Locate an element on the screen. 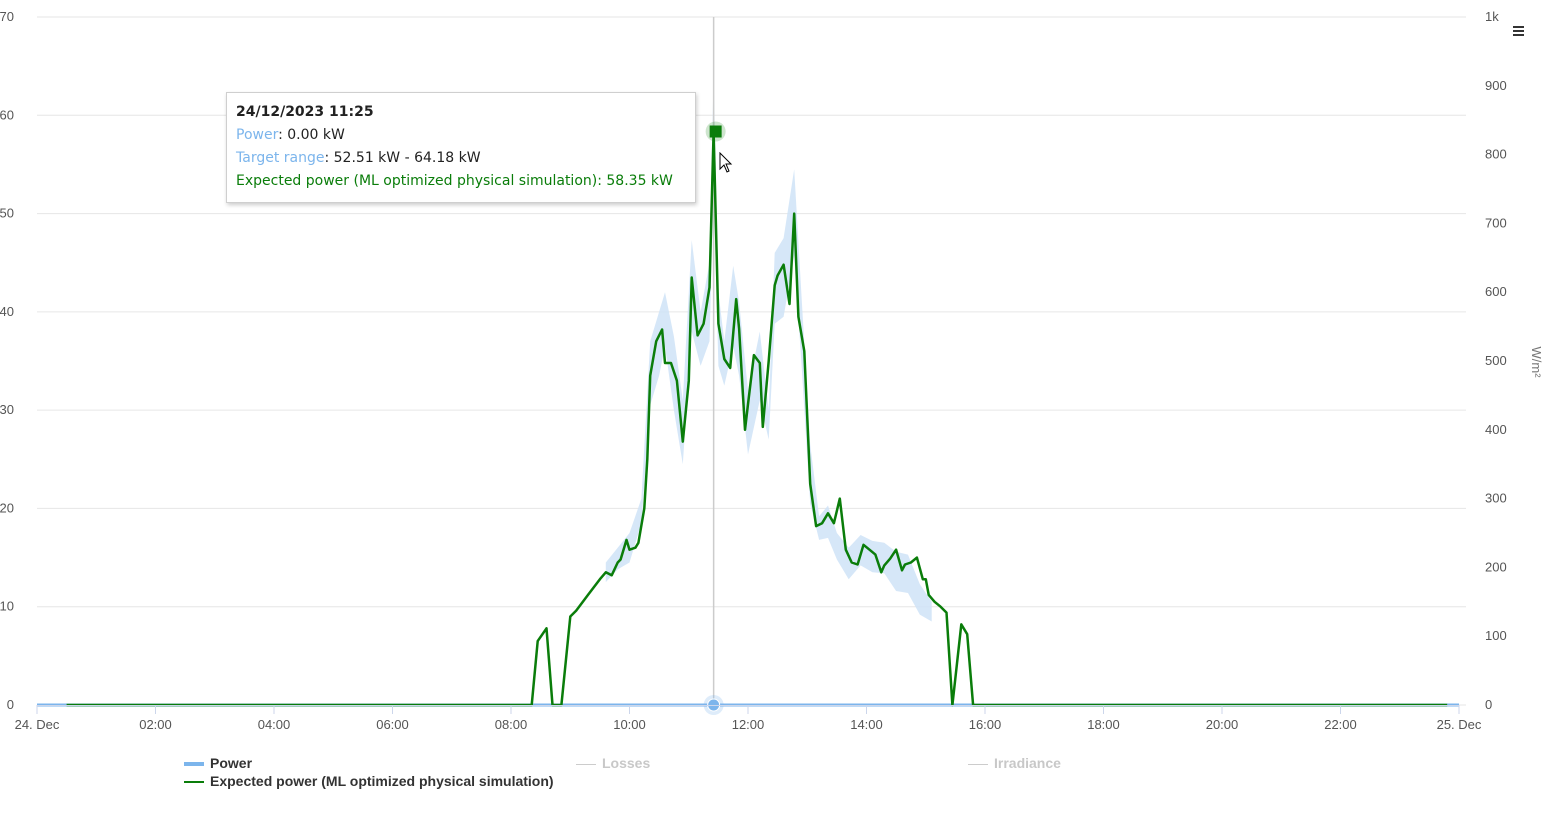  y-left-tick-label: 20 is located at coordinates (7, 507).